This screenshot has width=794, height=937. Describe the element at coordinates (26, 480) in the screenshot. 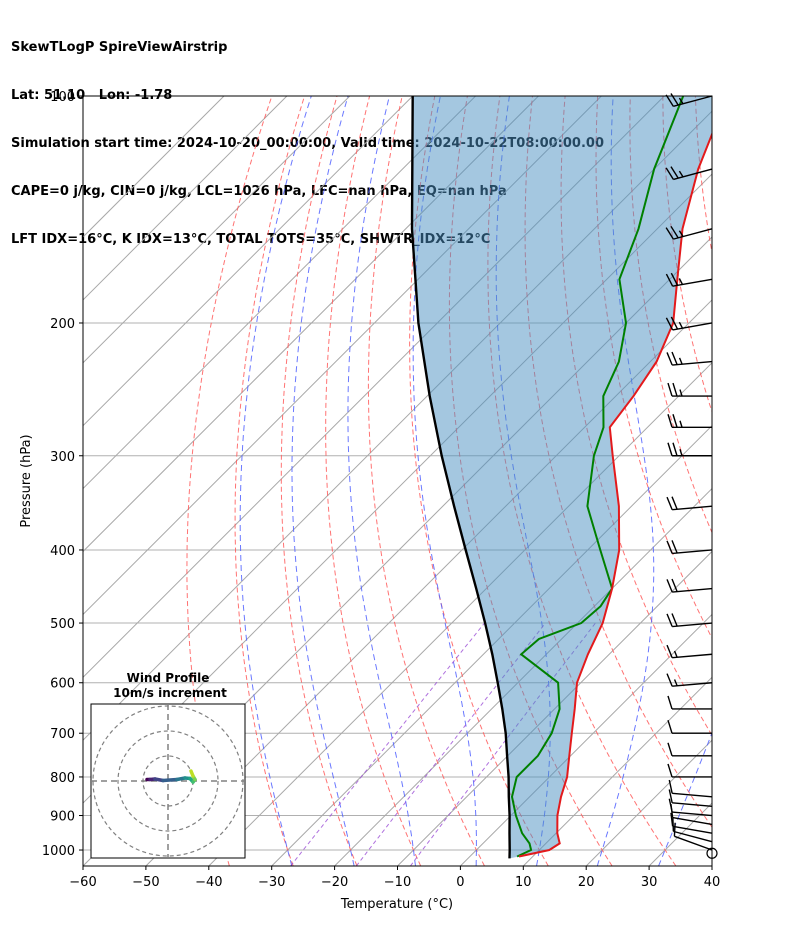

I see `y-axis-label: Pressure (hPa)` at that location.